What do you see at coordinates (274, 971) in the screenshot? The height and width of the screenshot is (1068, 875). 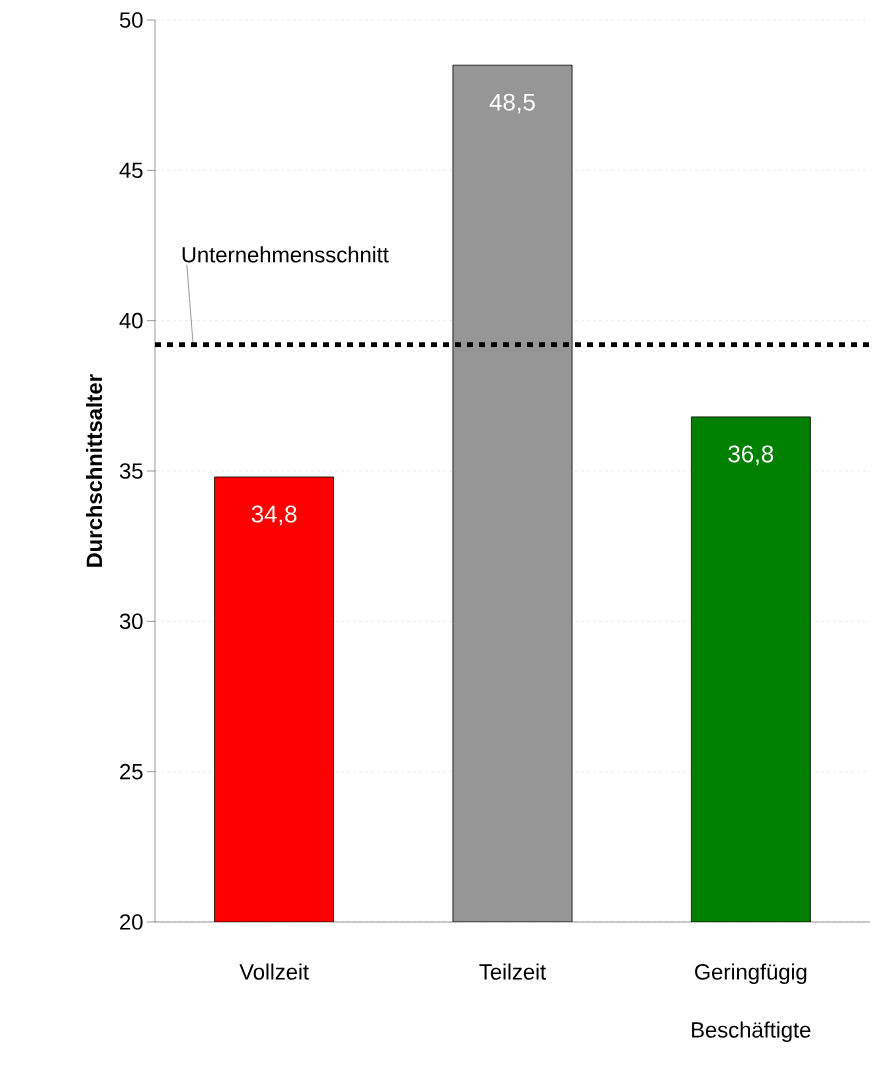 I see `x-tick-label: Vollzeit` at bounding box center [274, 971].